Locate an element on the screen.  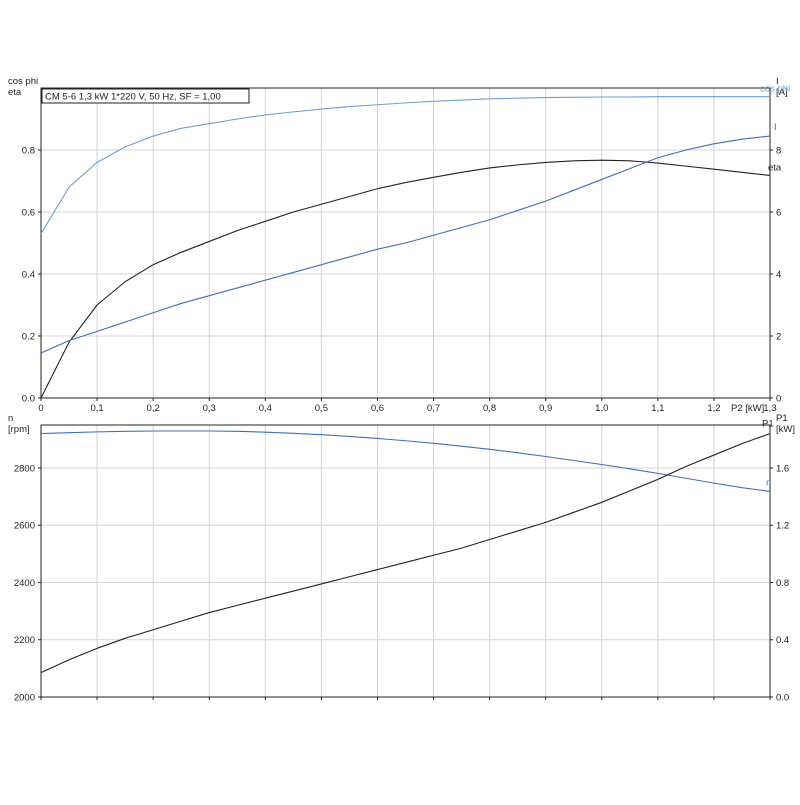
x-tick-label: 0 is located at coordinates (40, 408).